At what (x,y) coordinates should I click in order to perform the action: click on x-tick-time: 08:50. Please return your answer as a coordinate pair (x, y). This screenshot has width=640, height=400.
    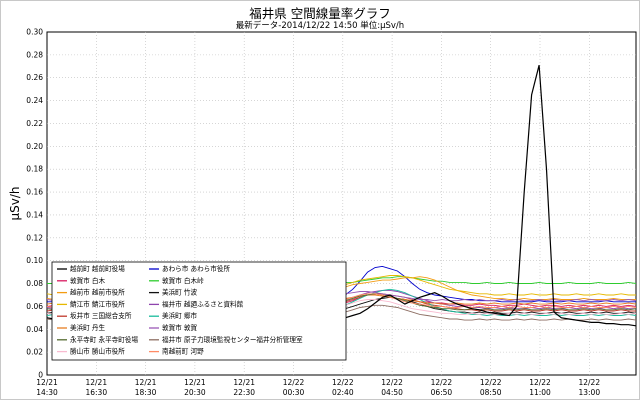
    Looking at the image, I should click on (491, 392).